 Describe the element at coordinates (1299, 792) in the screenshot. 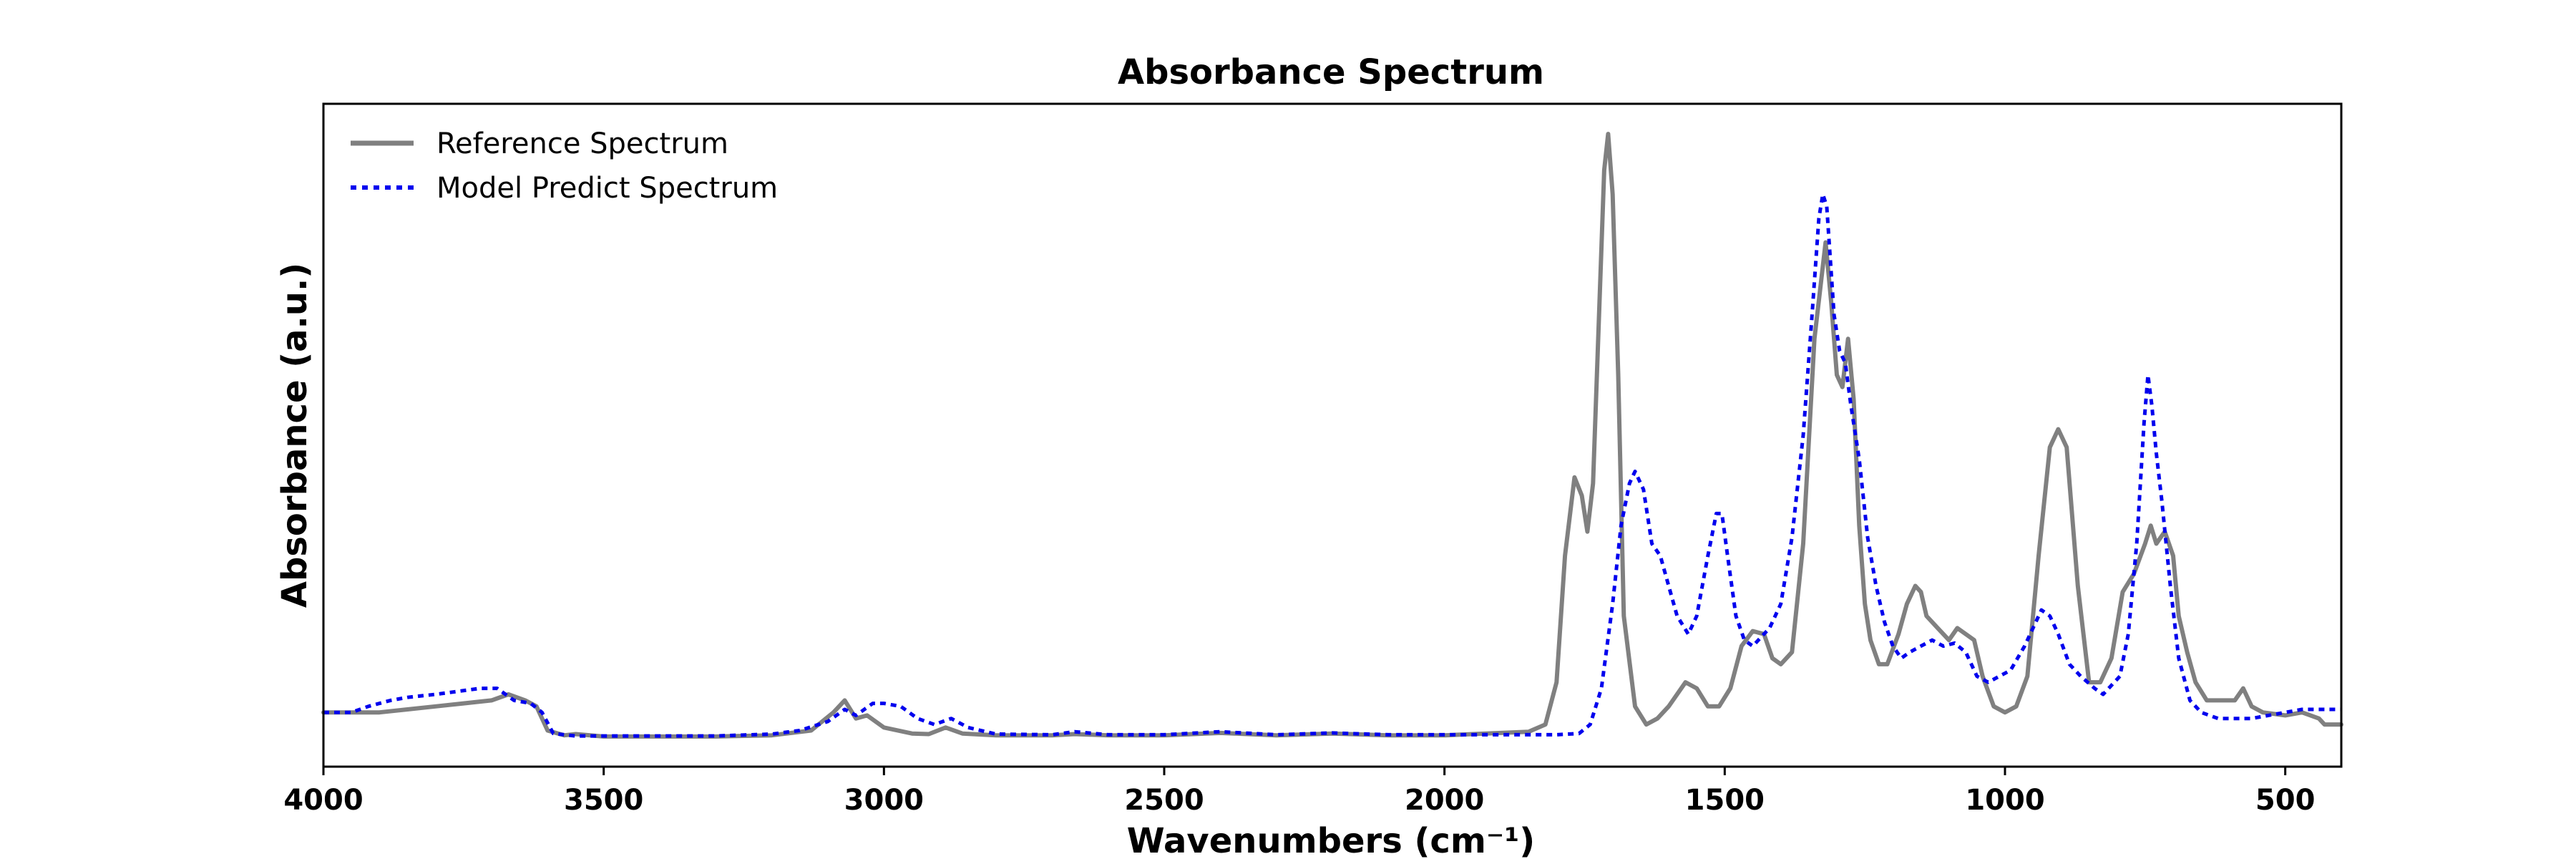

I see `x-axis-ticks: 4000 3500 3000 2500 2000 1500 1000 500` at that location.